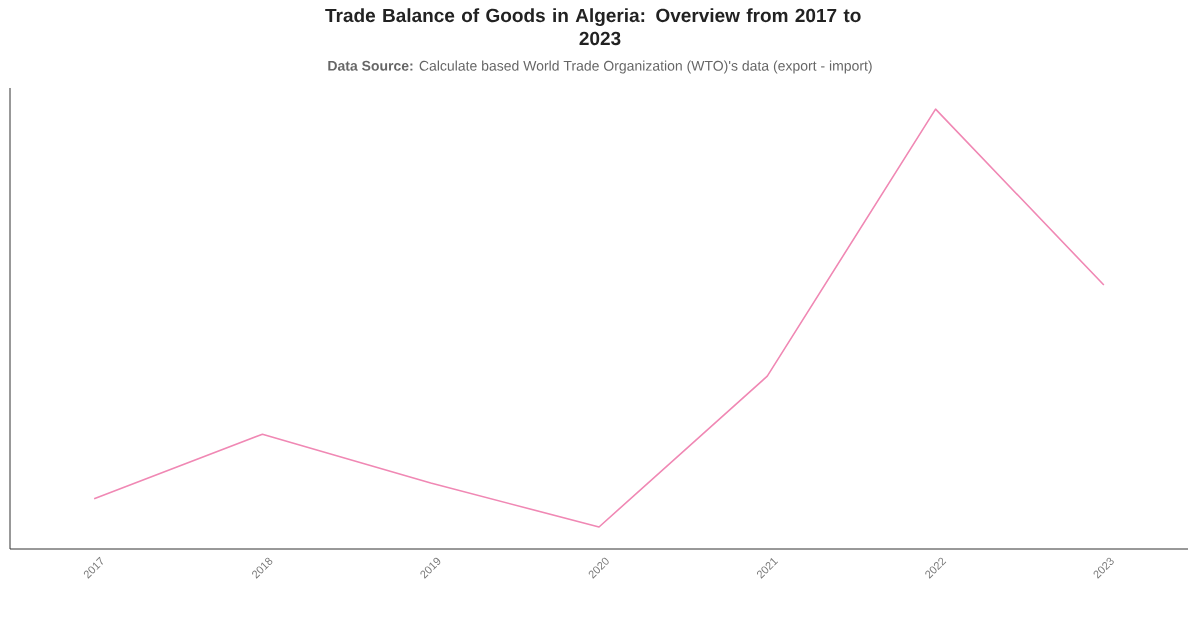 The width and height of the screenshot is (1200, 628). Describe the element at coordinates (593, 27) in the screenshot. I see `chart-title: Trade Balance of Goods in Algeria: Overview from 2017 to 2023` at that location.